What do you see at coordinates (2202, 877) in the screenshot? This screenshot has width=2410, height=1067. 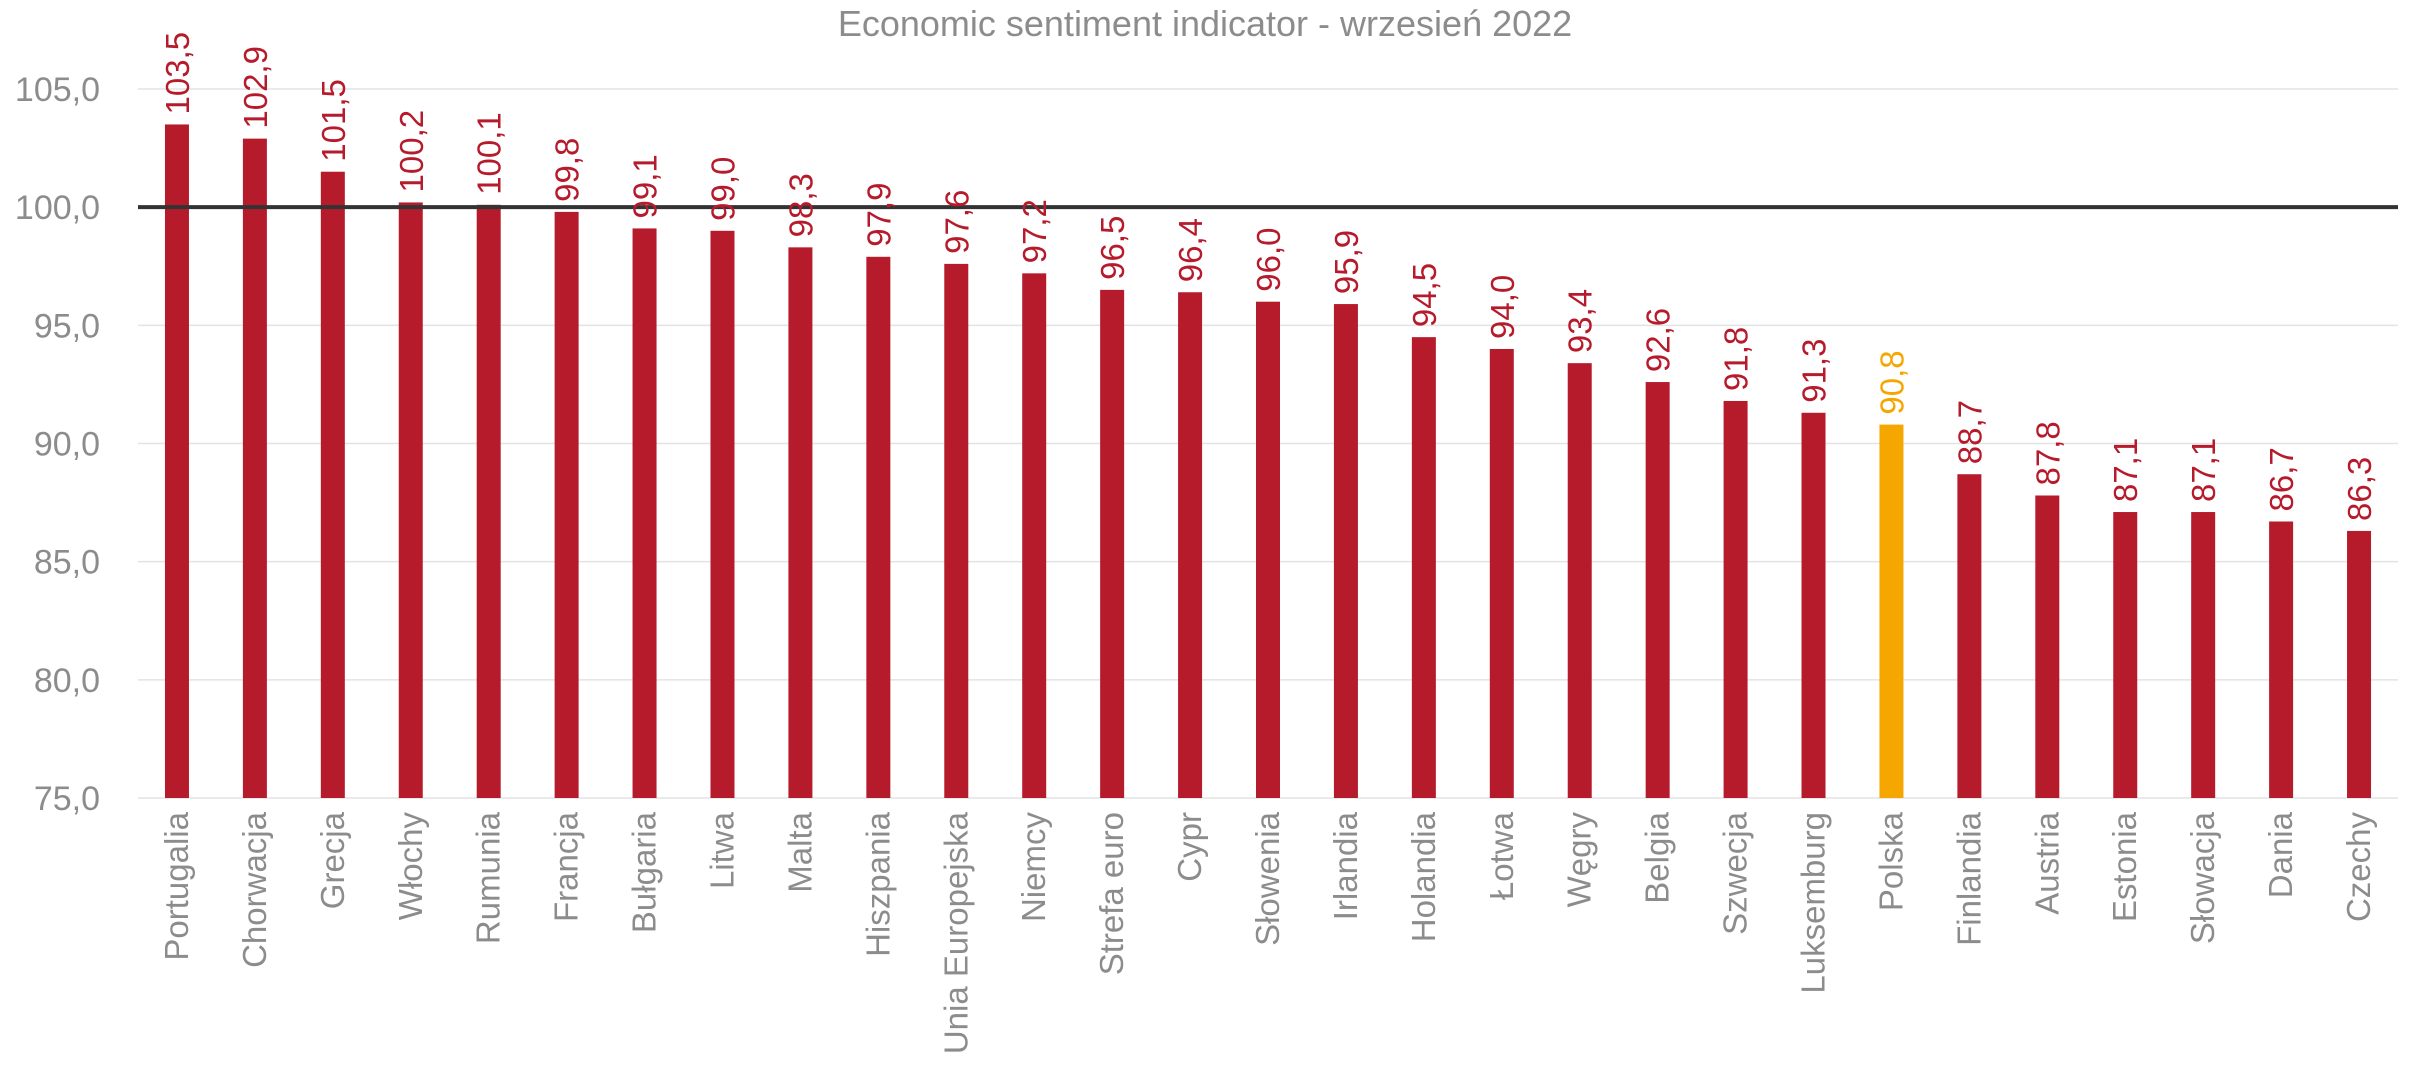 I see `x-tick-label: Słowacja` at bounding box center [2202, 877].